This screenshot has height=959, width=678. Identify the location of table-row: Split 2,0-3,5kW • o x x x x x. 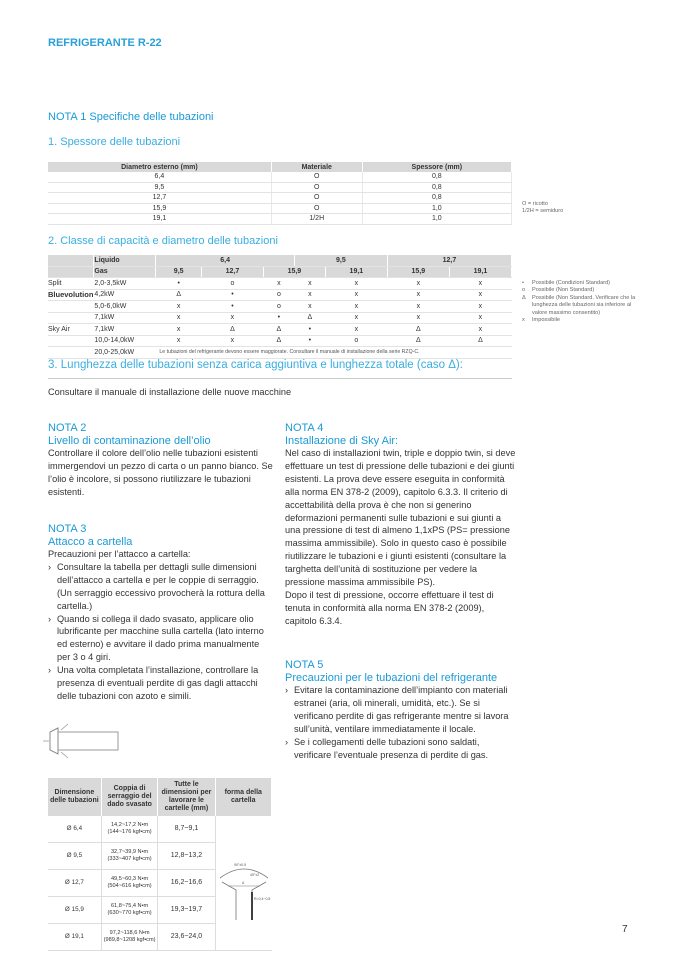
(280, 283).